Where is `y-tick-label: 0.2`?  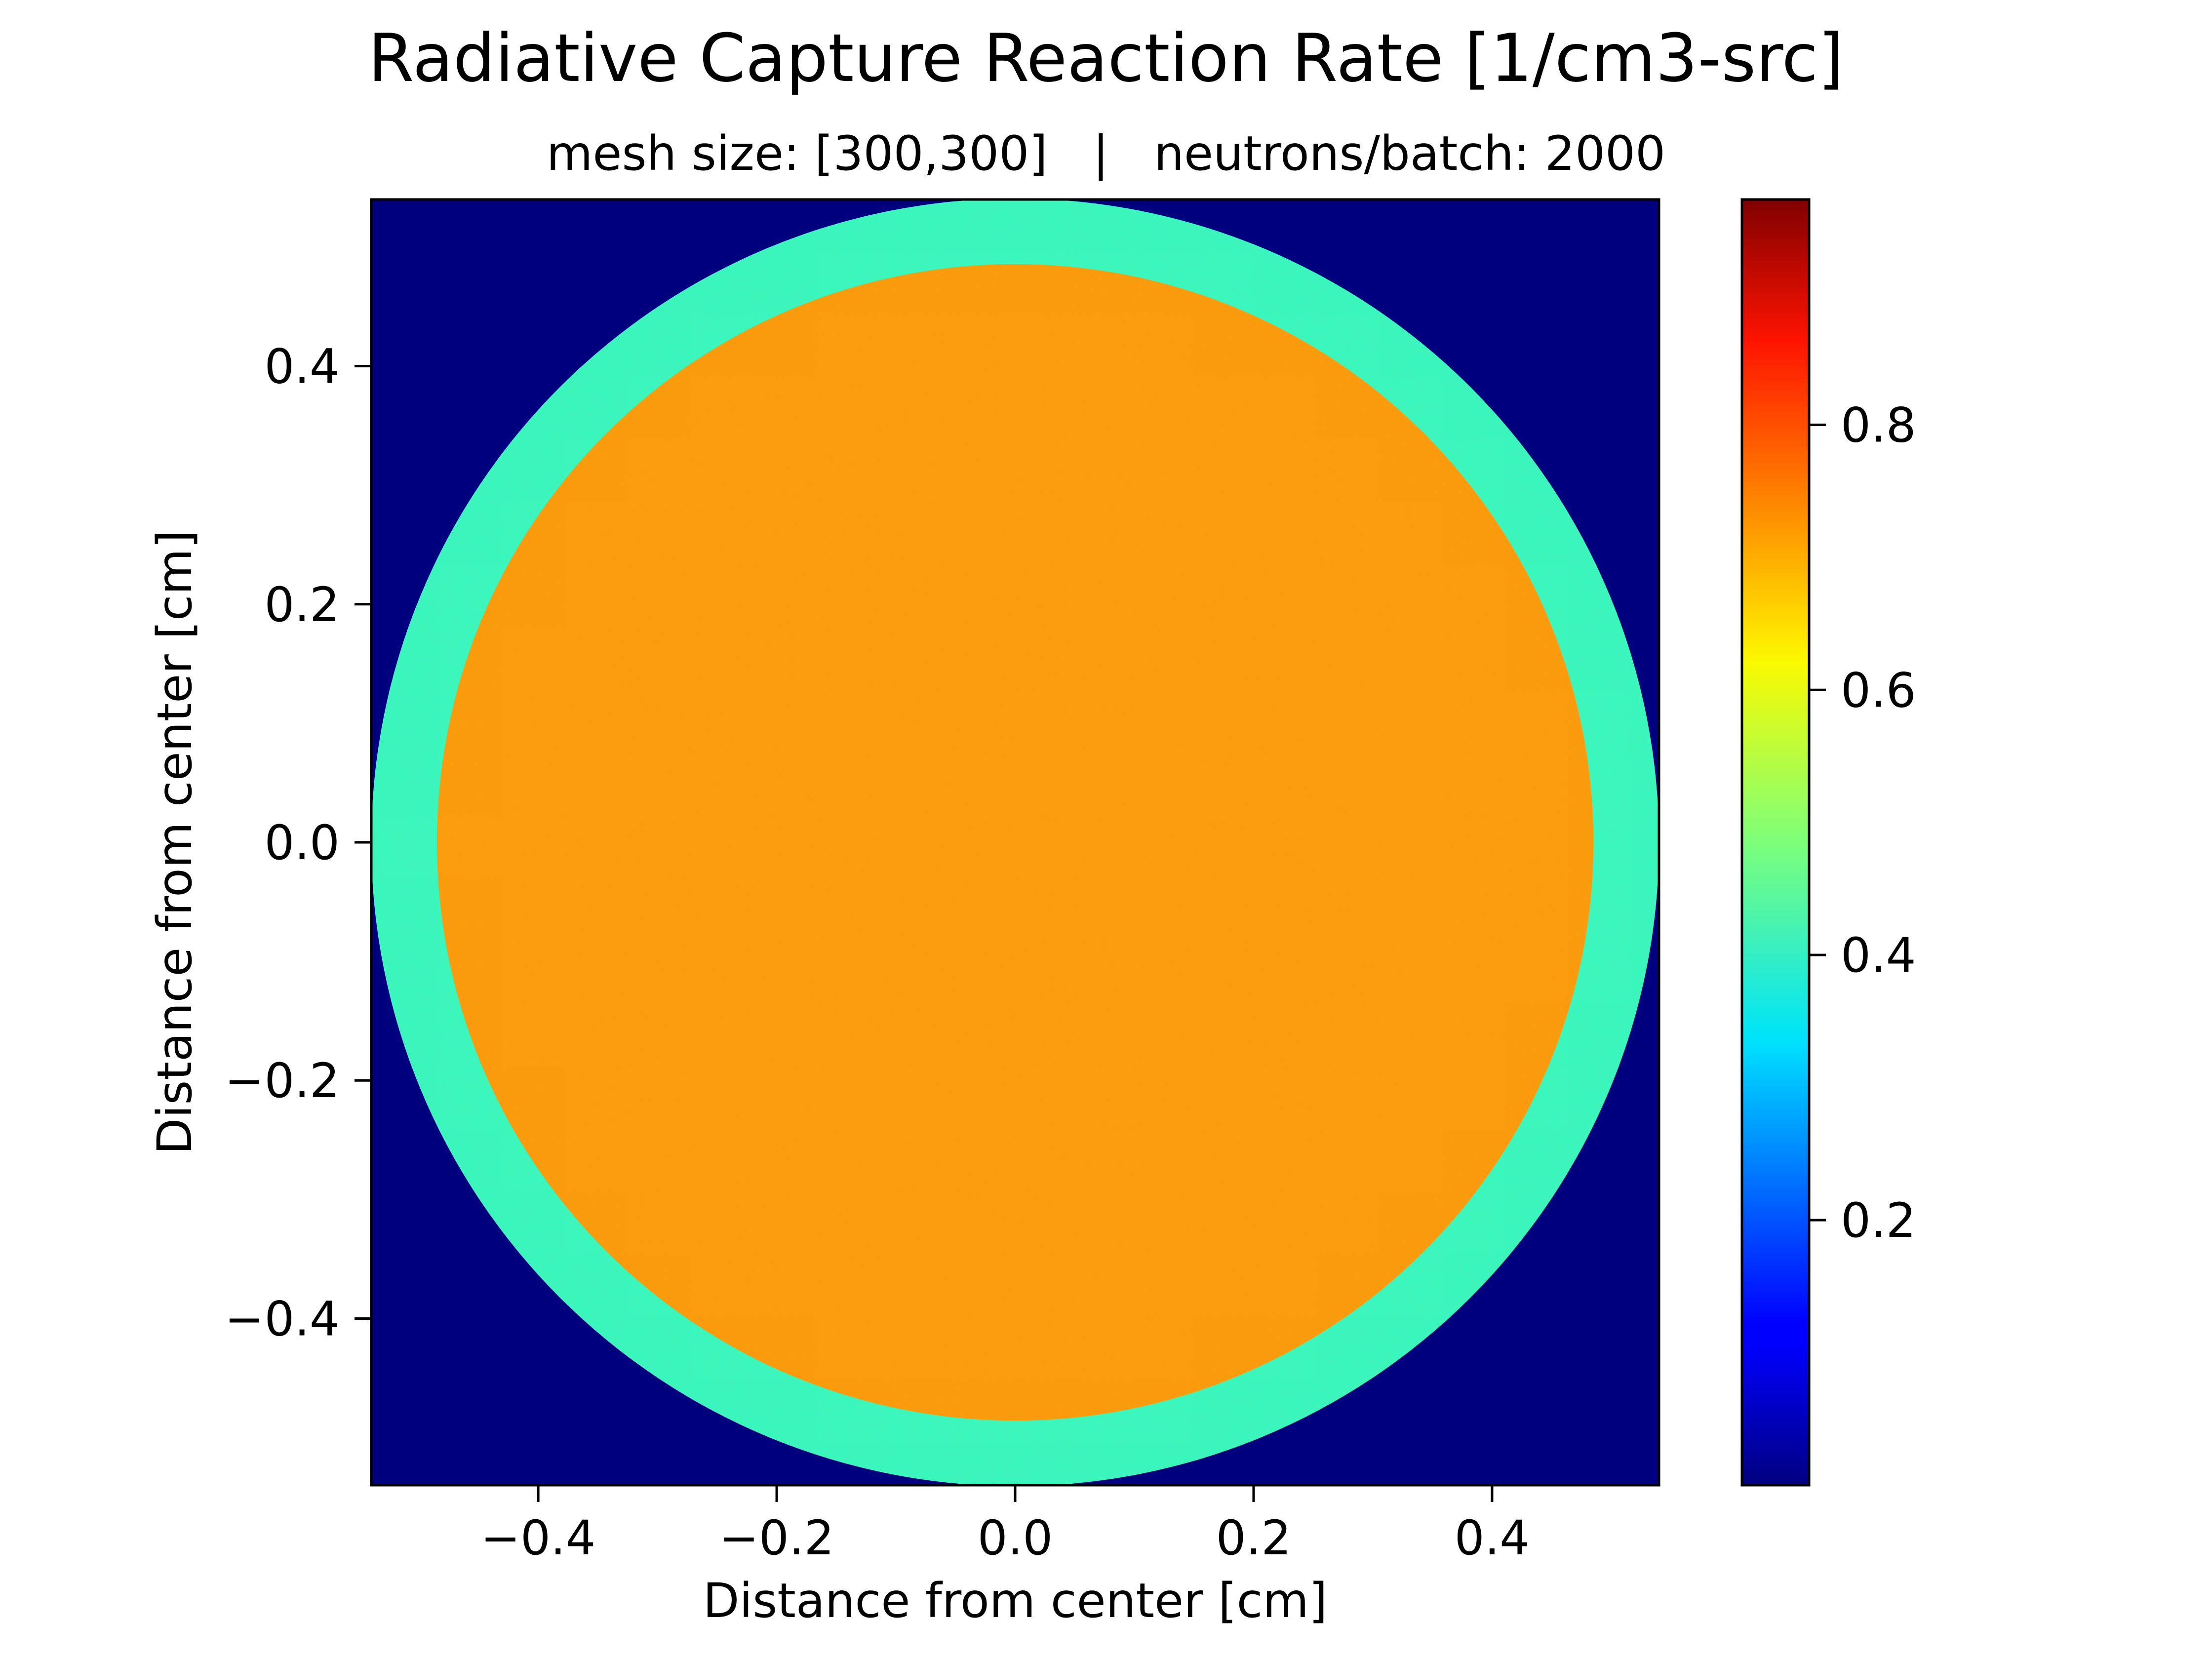
y-tick-label: 0.2 is located at coordinates (302, 605).